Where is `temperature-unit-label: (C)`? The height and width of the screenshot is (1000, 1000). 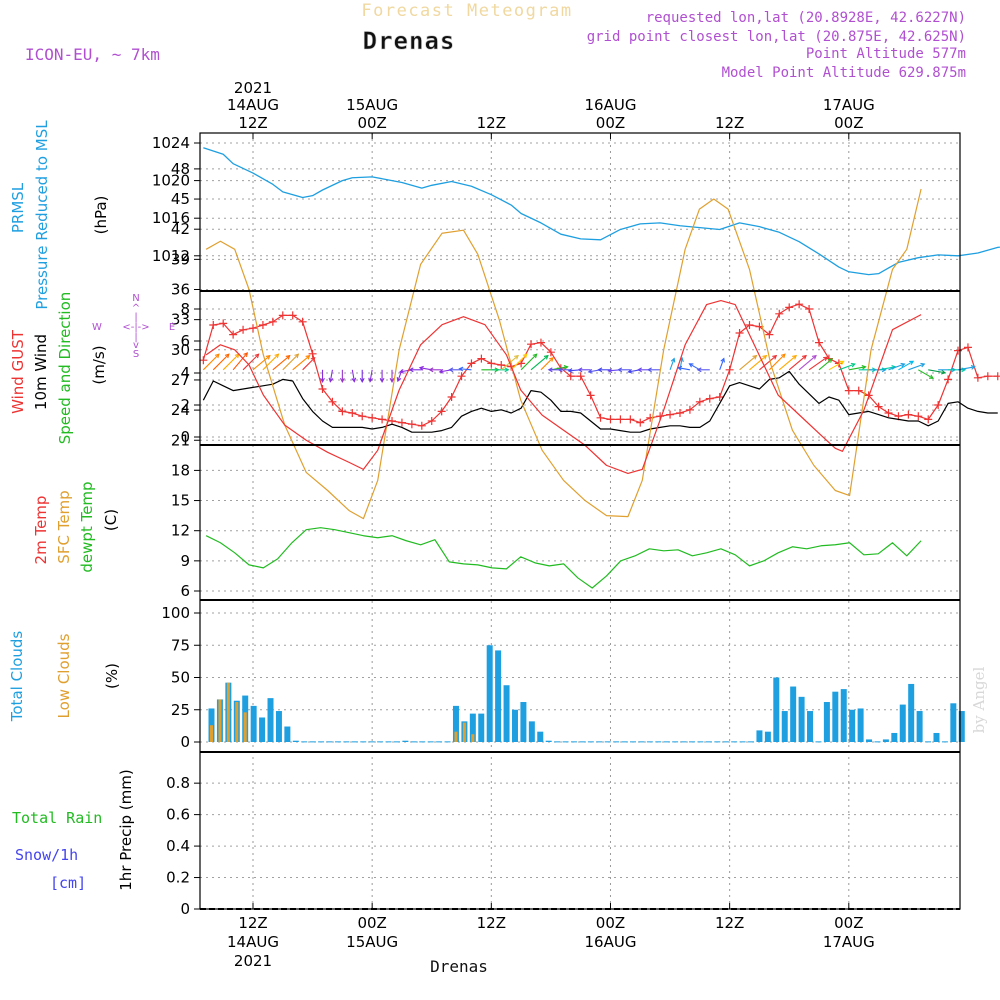
temperature-unit-label: (C) is located at coordinates (111, 520).